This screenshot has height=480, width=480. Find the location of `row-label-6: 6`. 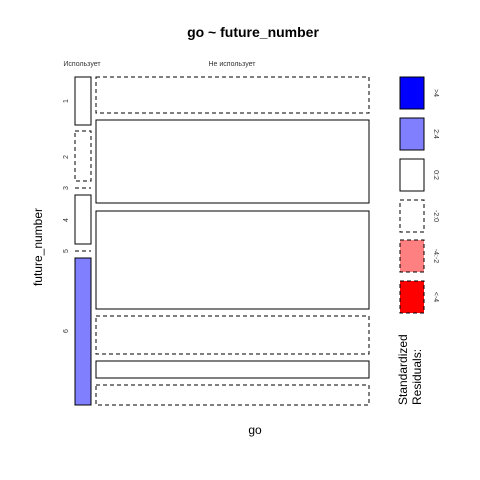

row-label-6: 6 is located at coordinates (66, 331).